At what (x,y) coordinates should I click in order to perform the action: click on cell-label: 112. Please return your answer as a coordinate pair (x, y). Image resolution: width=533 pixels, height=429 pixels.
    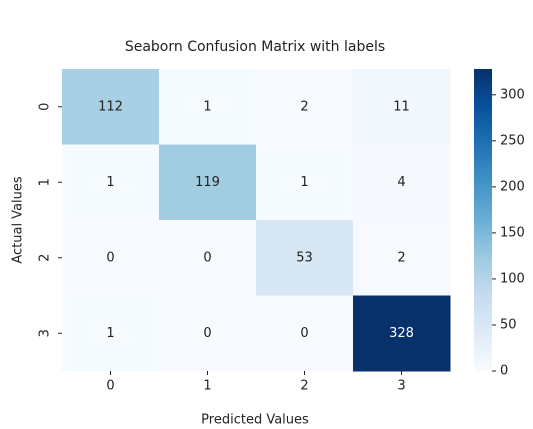
    Looking at the image, I should click on (110, 106).